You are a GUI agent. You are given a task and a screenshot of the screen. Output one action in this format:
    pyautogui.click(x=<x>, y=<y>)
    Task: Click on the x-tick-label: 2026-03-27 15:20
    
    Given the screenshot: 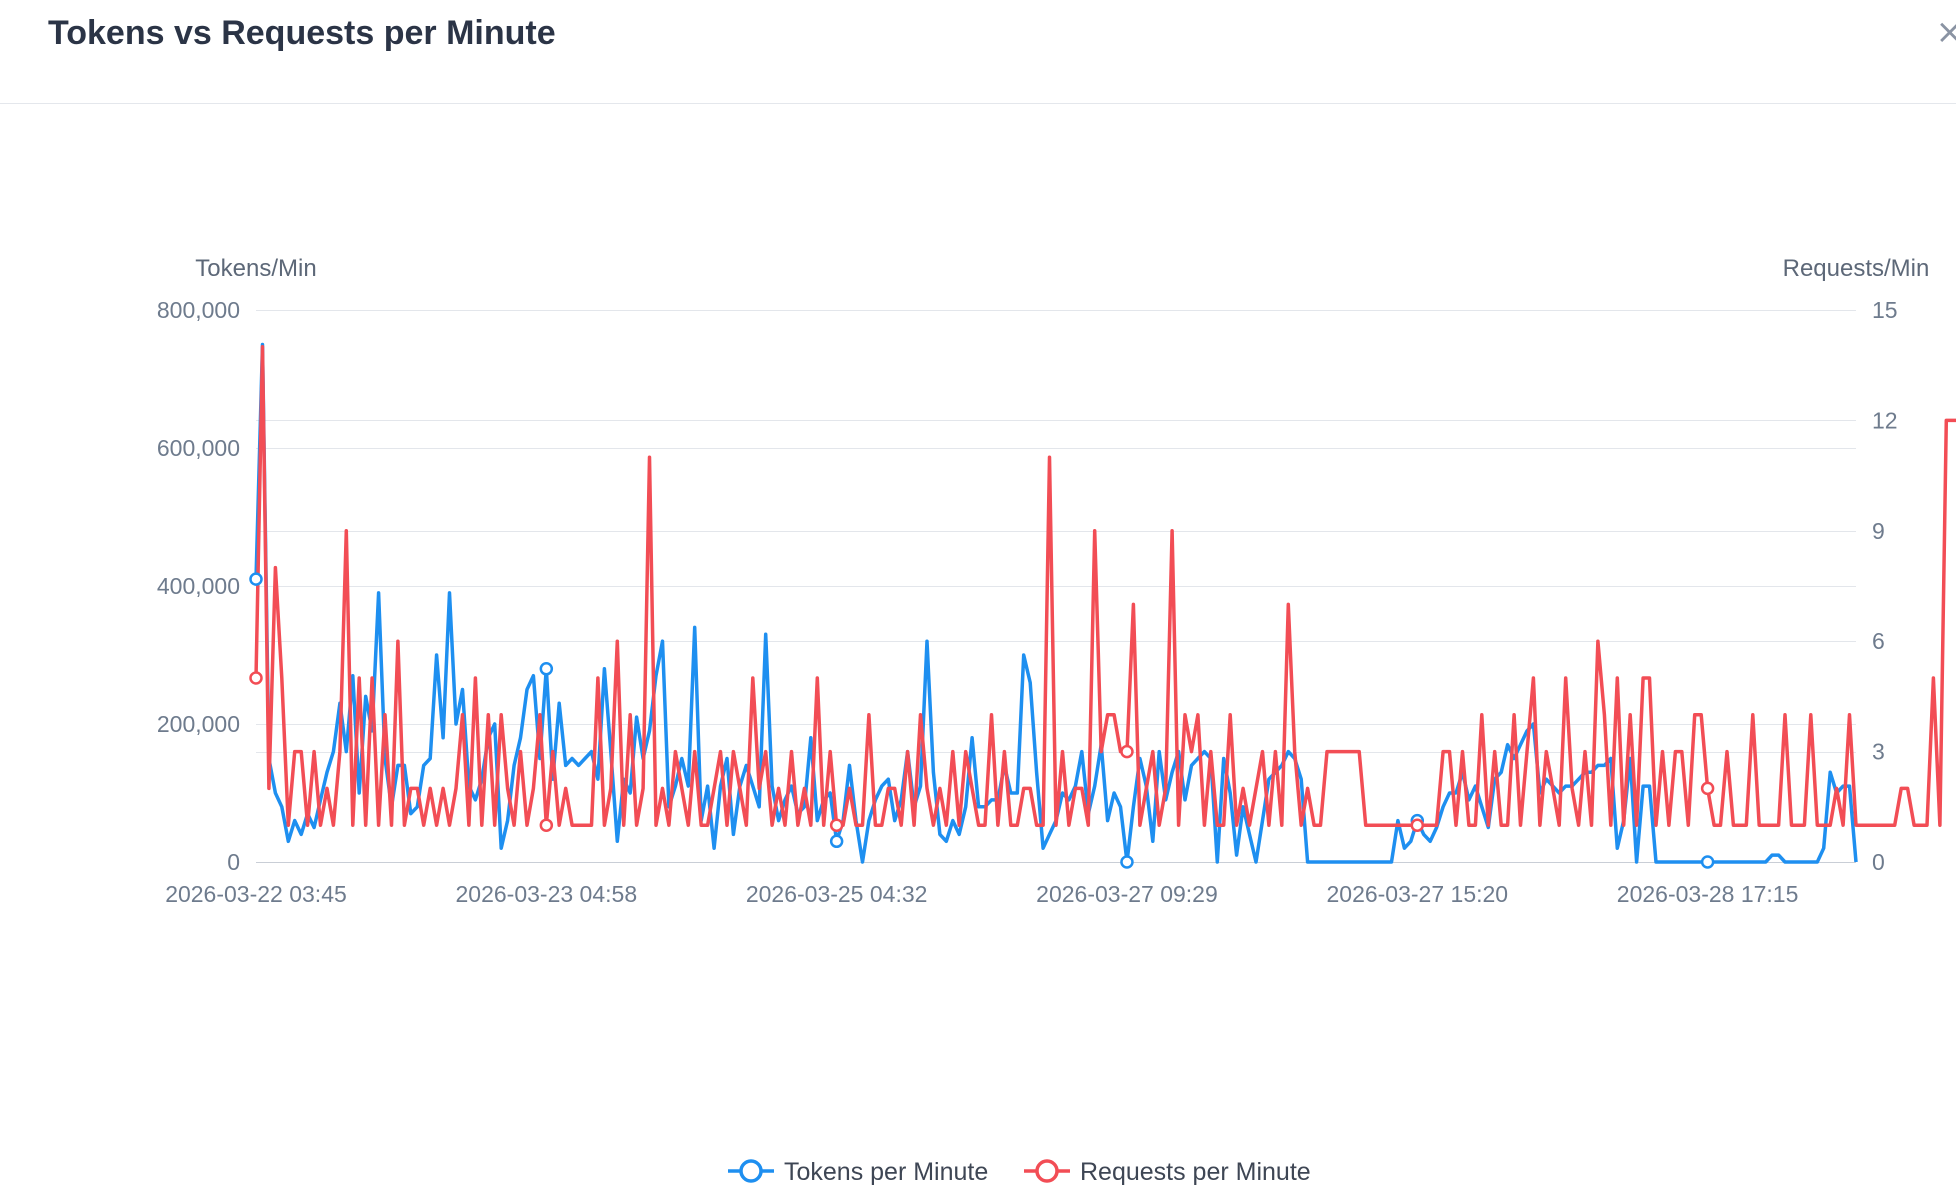 What is the action you would take?
    pyautogui.click(x=1417, y=894)
    